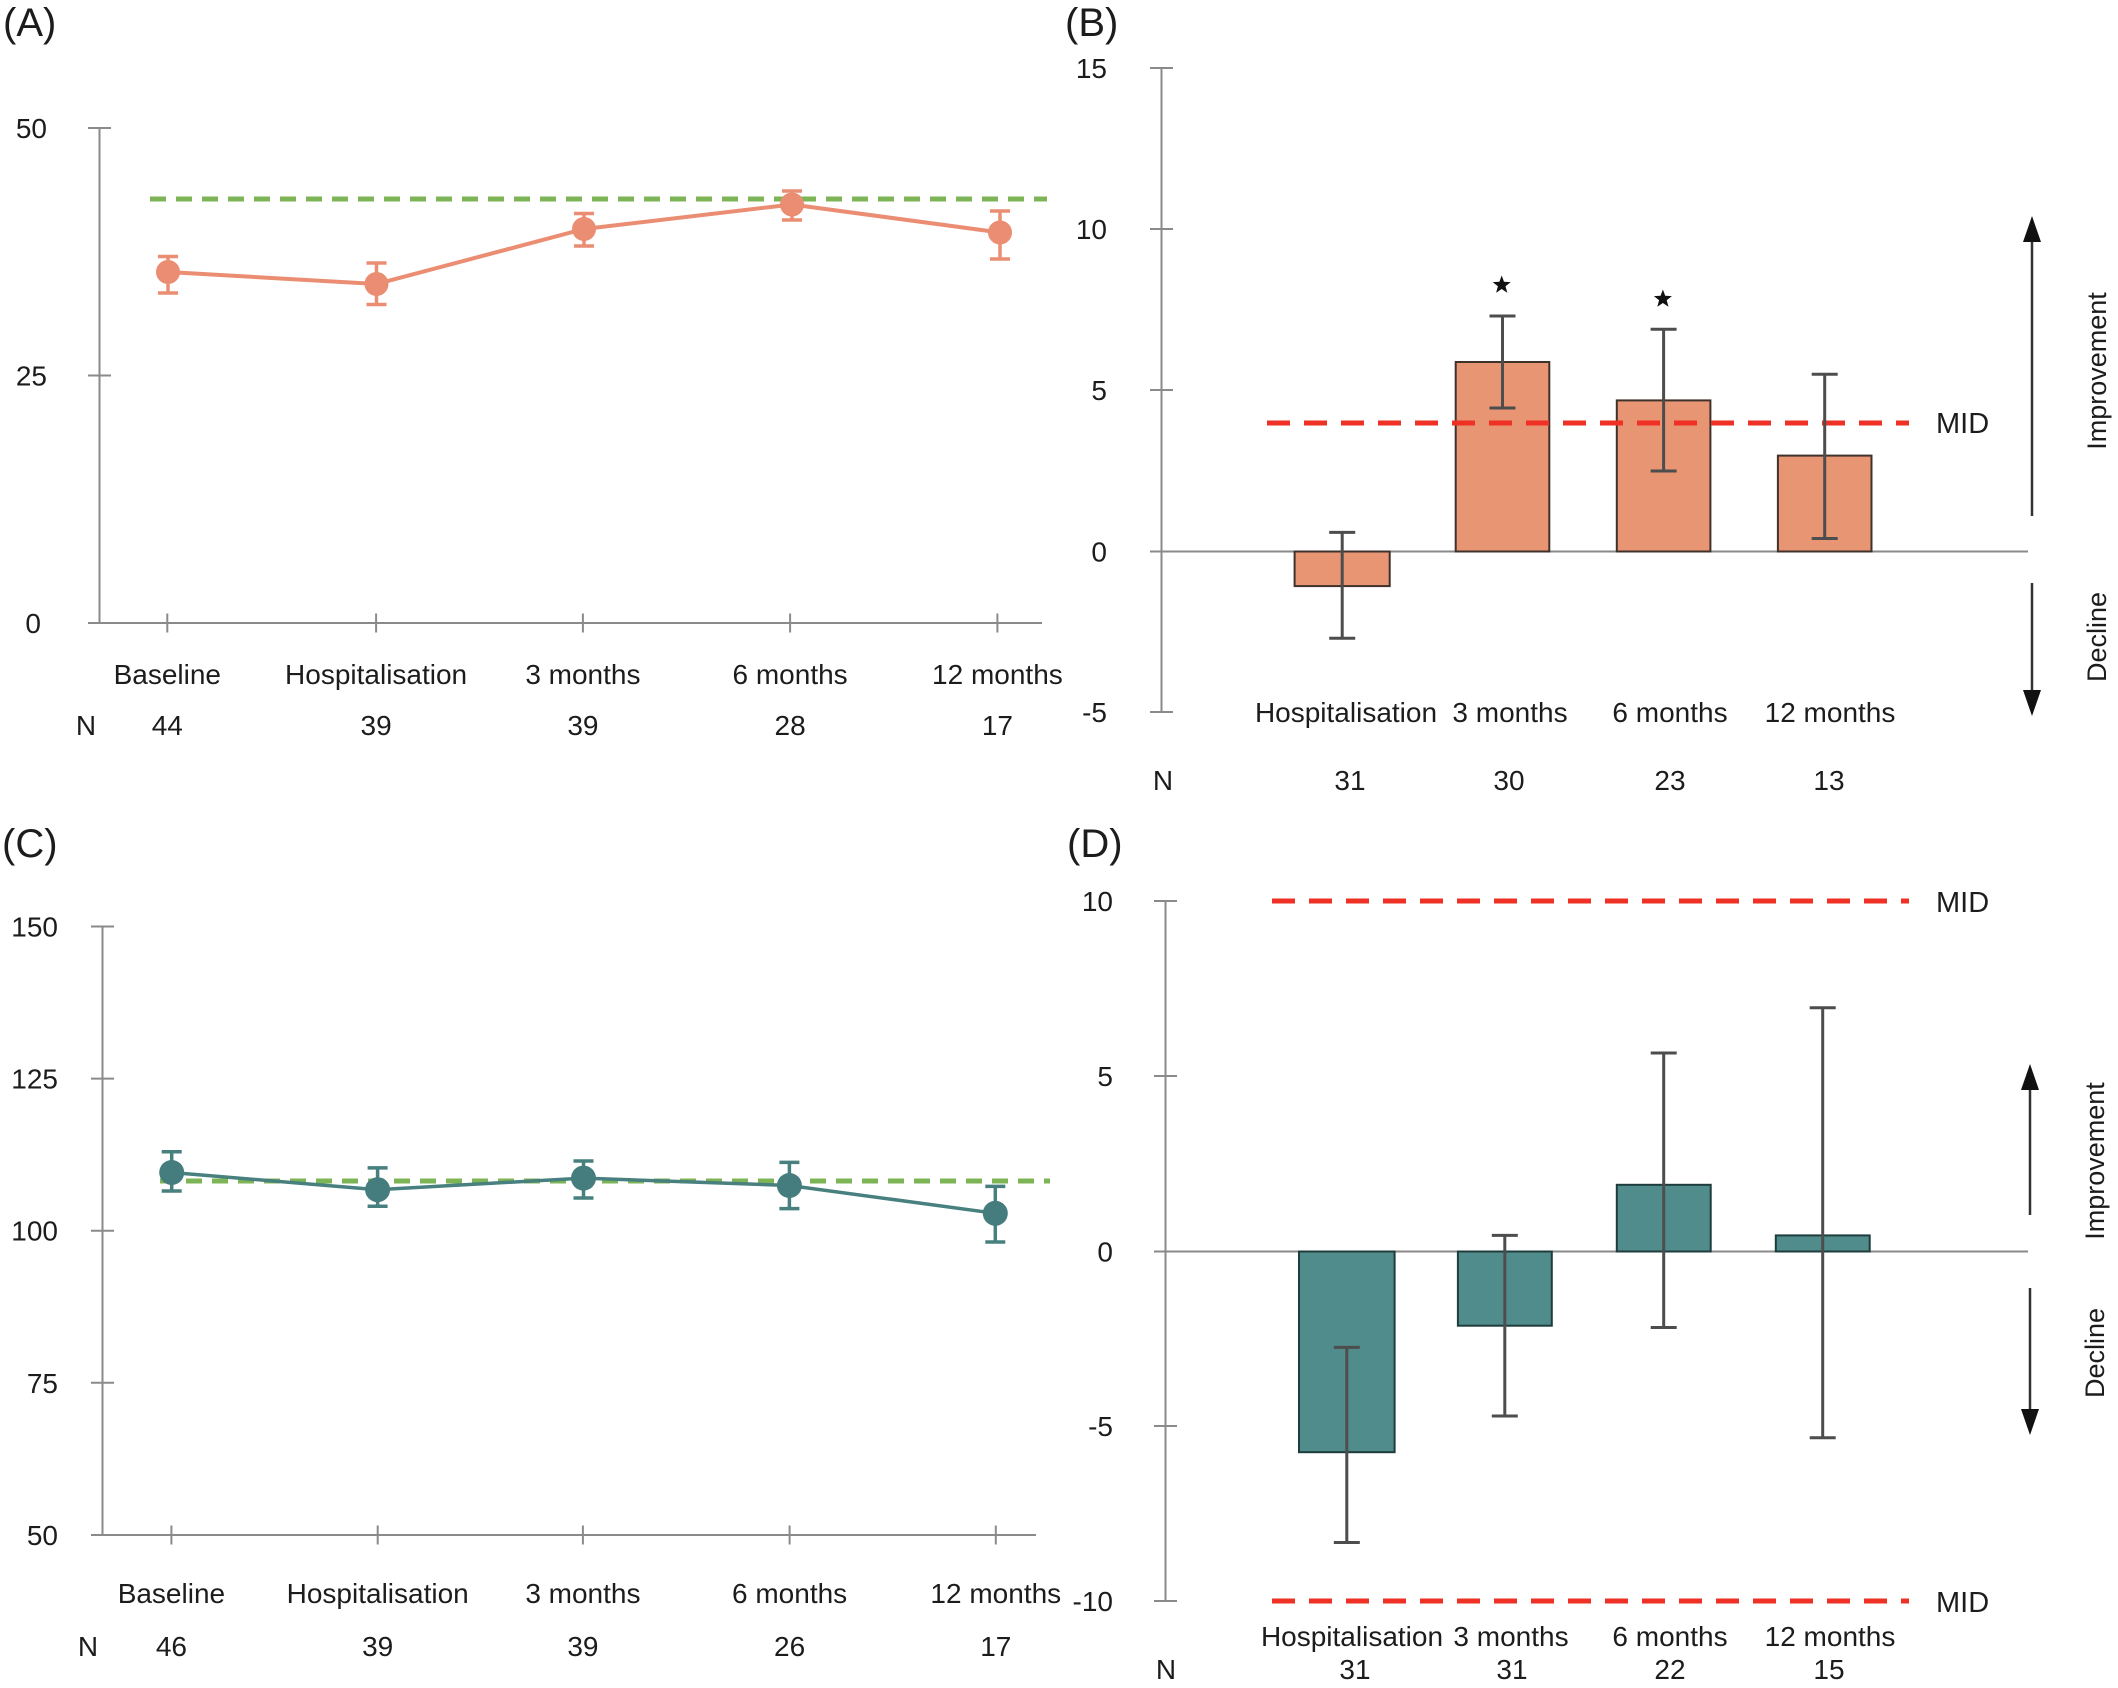 This screenshot has height=1688, width=2118. Describe the element at coordinates (1669, 780) in the screenshot. I see `svg-text: 23` at that location.